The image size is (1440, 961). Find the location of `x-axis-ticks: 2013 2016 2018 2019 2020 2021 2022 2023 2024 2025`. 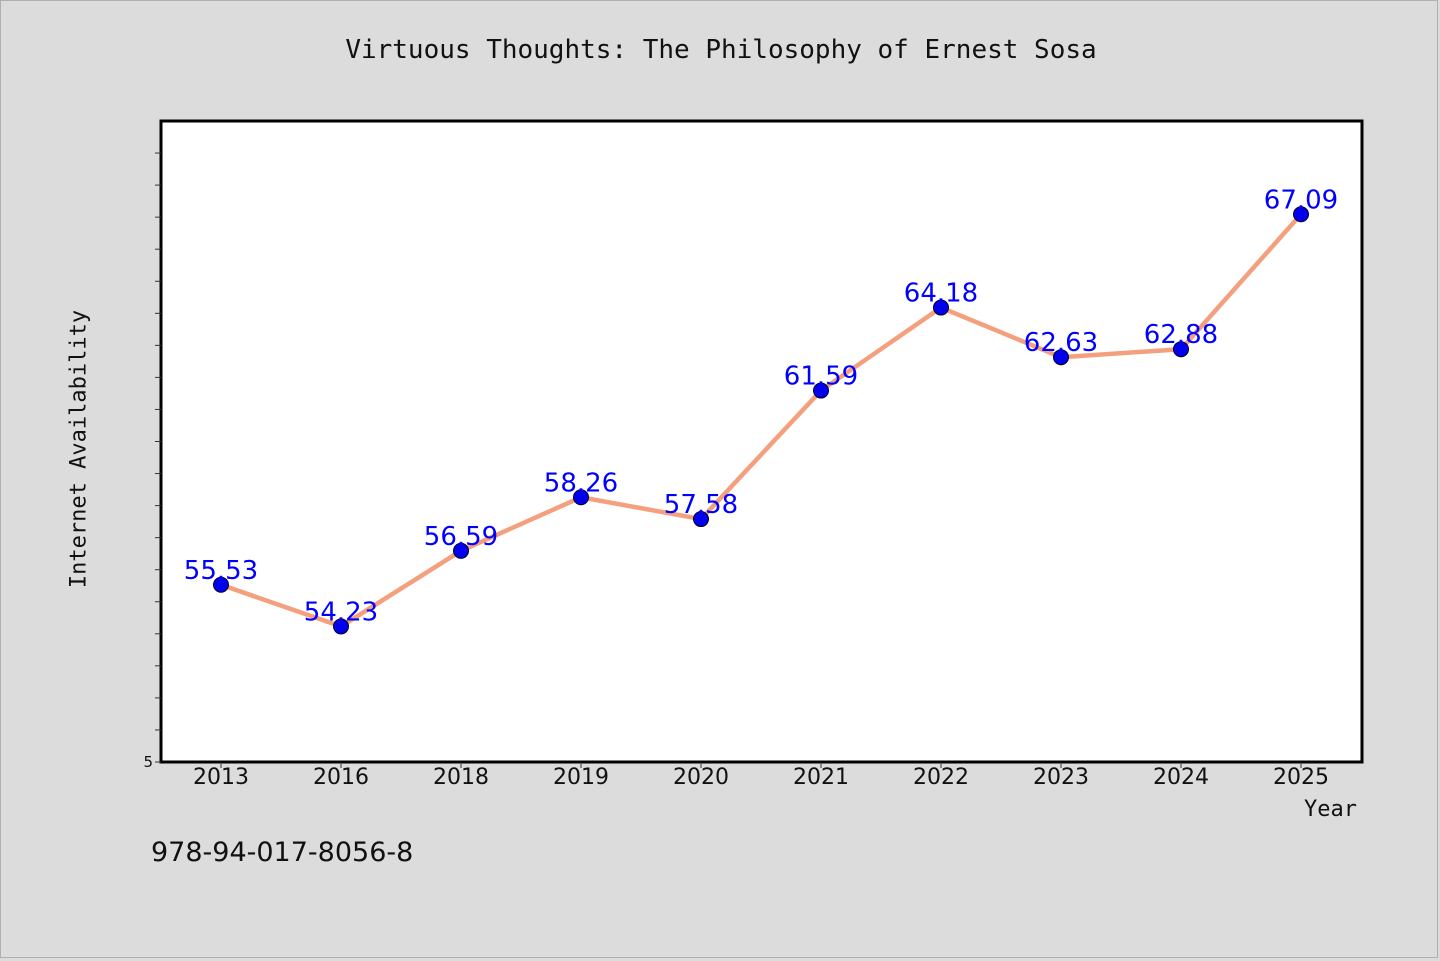

x-axis-ticks: 2013 2016 2018 2019 2020 2021 2022 2023 2024 2025 is located at coordinates (761, 776).